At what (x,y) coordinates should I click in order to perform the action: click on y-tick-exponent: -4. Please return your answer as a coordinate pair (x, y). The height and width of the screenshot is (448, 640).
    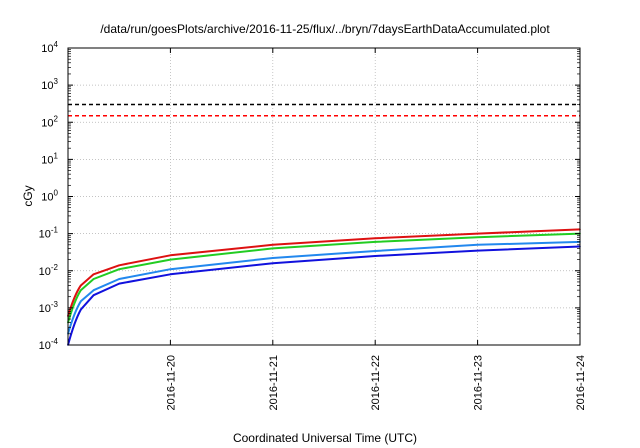
    Looking at the image, I should click on (55, 341).